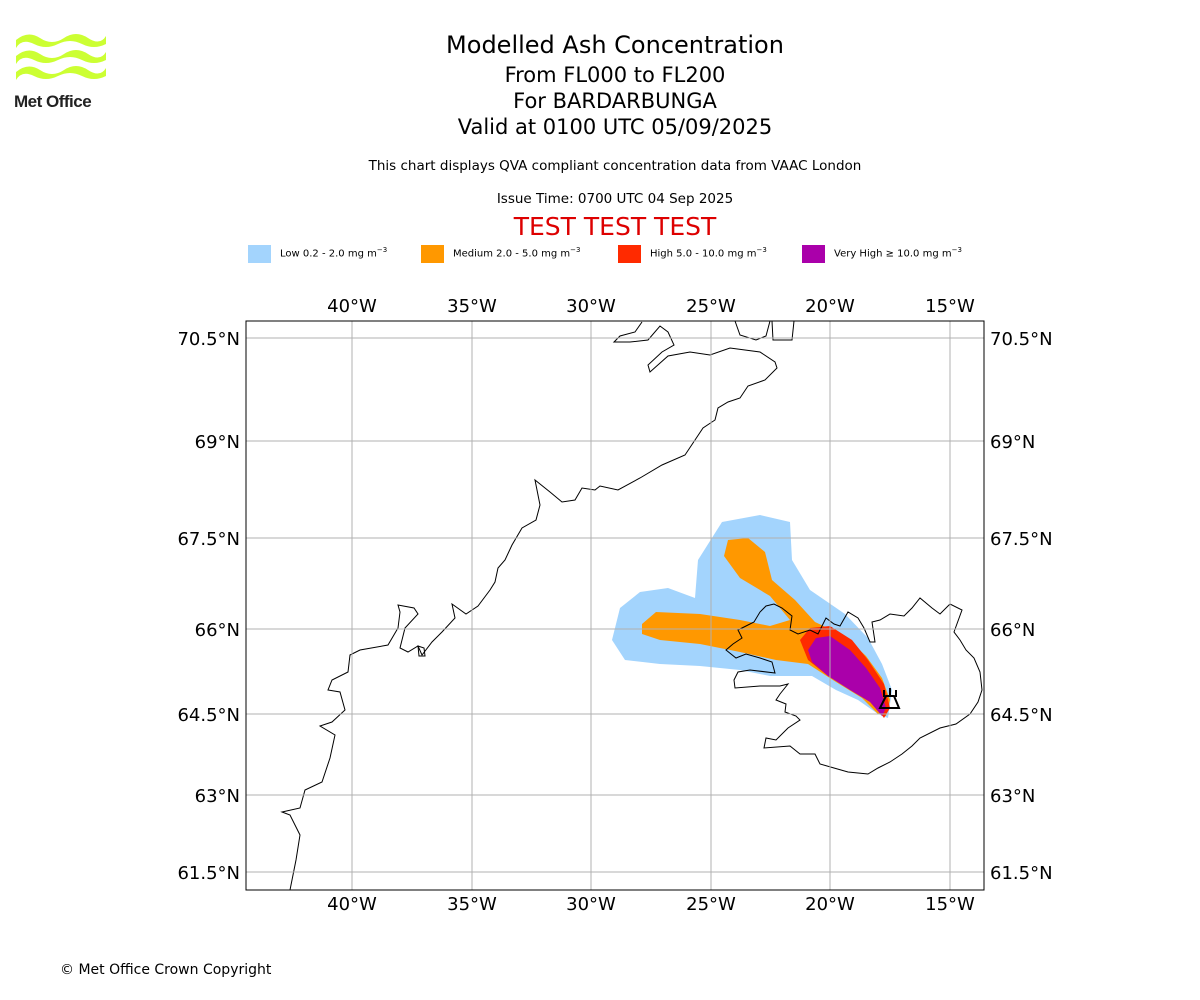 This screenshot has width=1200, height=1000. I want to click on legend-label-medium: Medium 2.0 - 5.0 mg m, so click(512, 254).